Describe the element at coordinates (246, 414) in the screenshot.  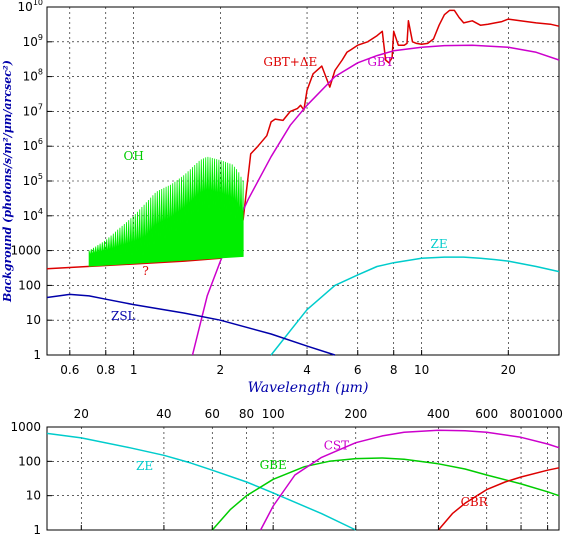
I see `bottom-x-tick-label: 80` at that location.